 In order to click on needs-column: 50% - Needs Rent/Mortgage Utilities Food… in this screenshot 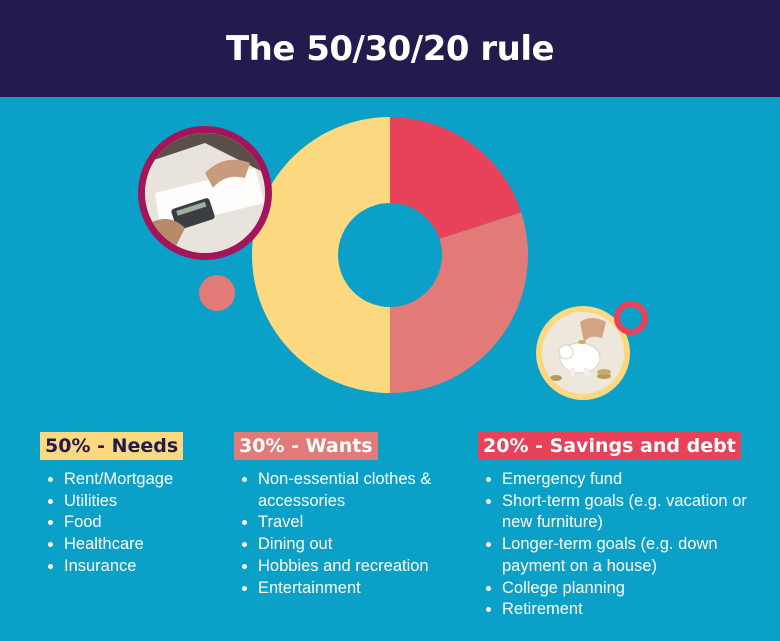, I will do `click(112, 505)`.